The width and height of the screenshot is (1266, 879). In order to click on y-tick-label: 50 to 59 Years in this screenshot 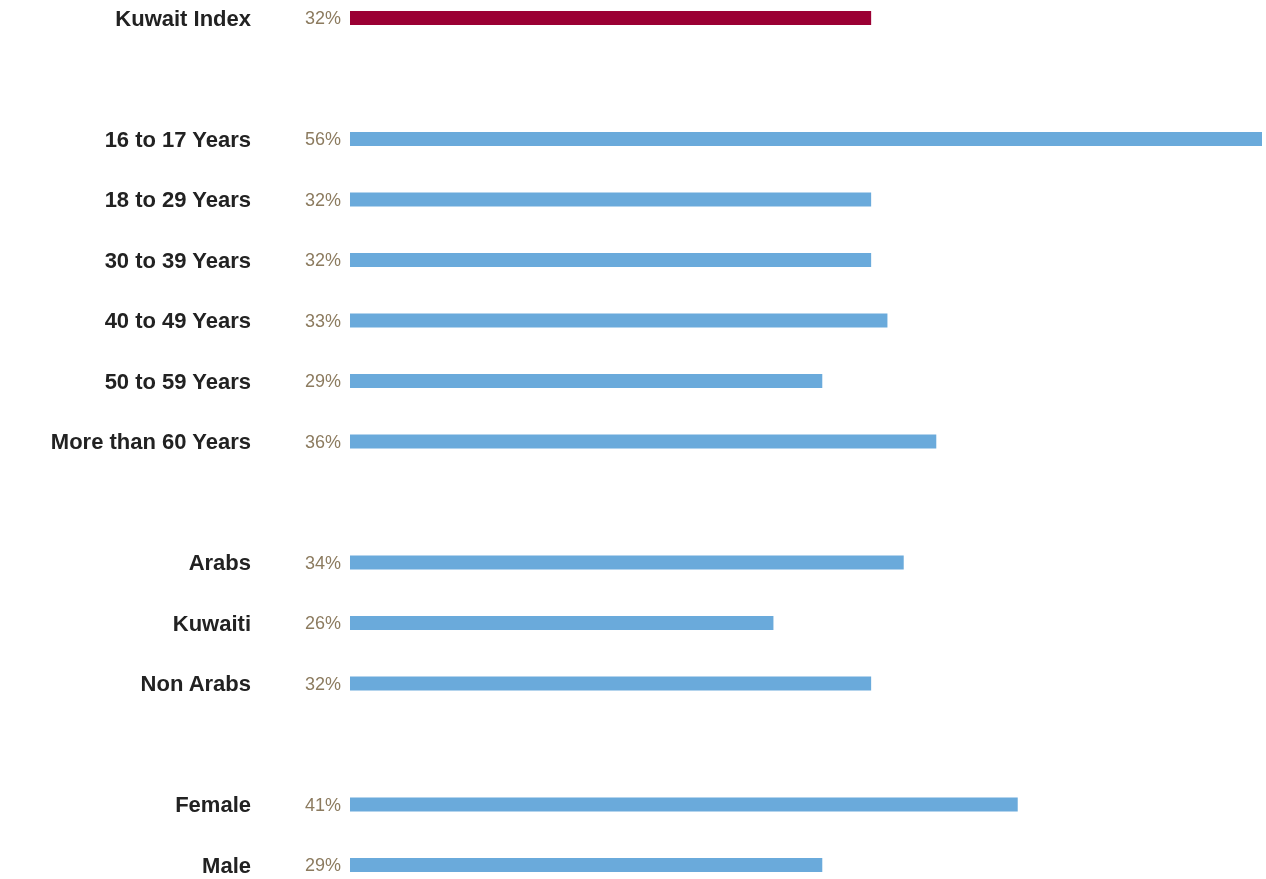, I will do `click(177, 381)`.